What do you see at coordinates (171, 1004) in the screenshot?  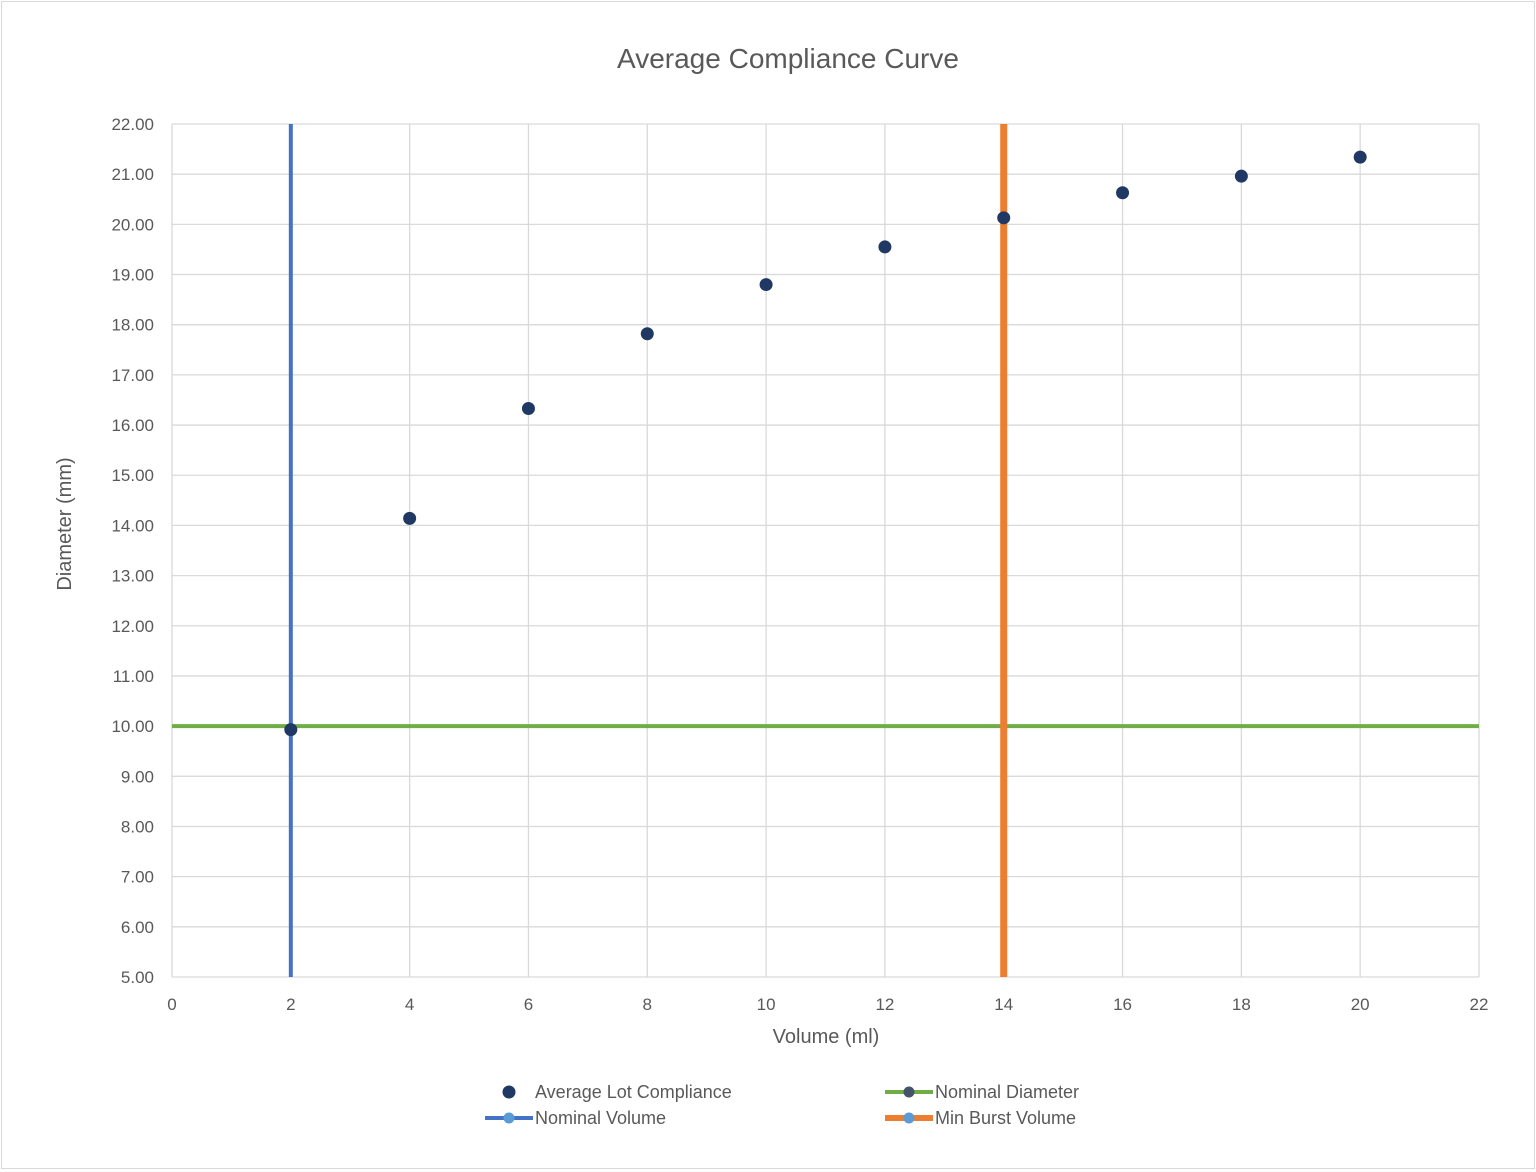 I see `x-tick-label: 0` at bounding box center [171, 1004].